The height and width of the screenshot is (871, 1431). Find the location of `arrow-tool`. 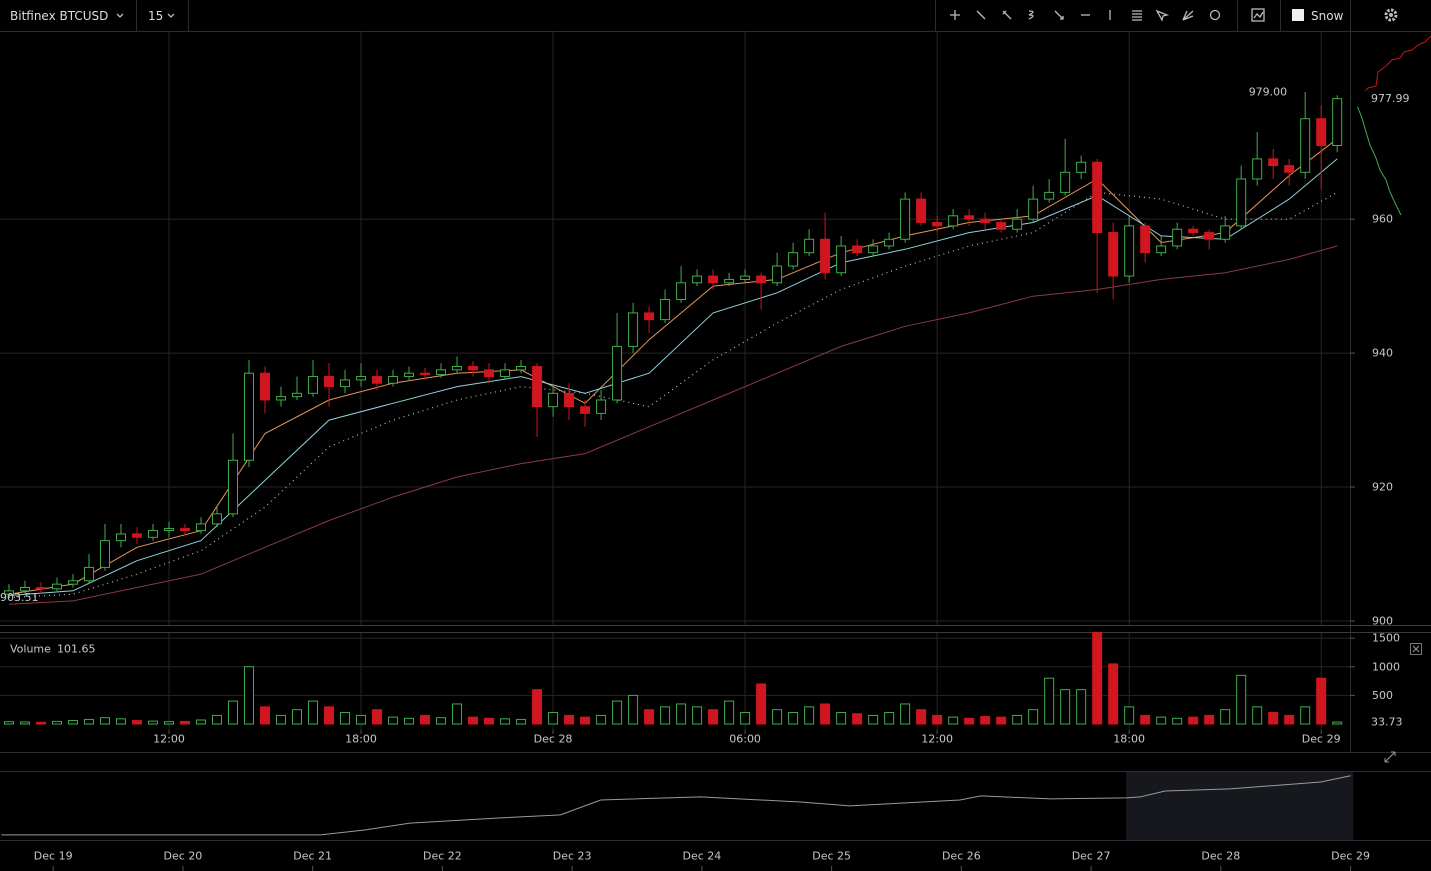

arrow-tool is located at coordinates (1059, 15).